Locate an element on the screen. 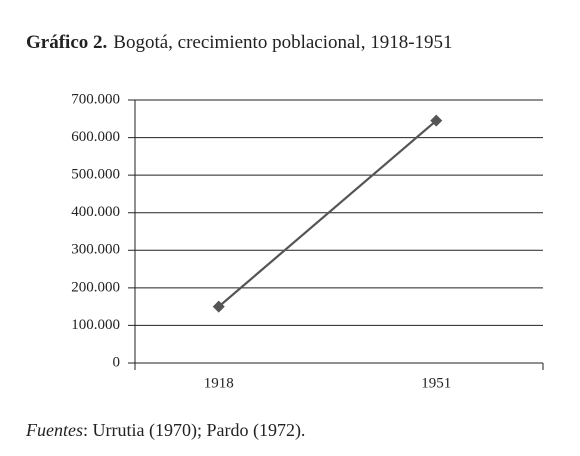  y-tick-label: 200.000 is located at coordinates (95, 287).